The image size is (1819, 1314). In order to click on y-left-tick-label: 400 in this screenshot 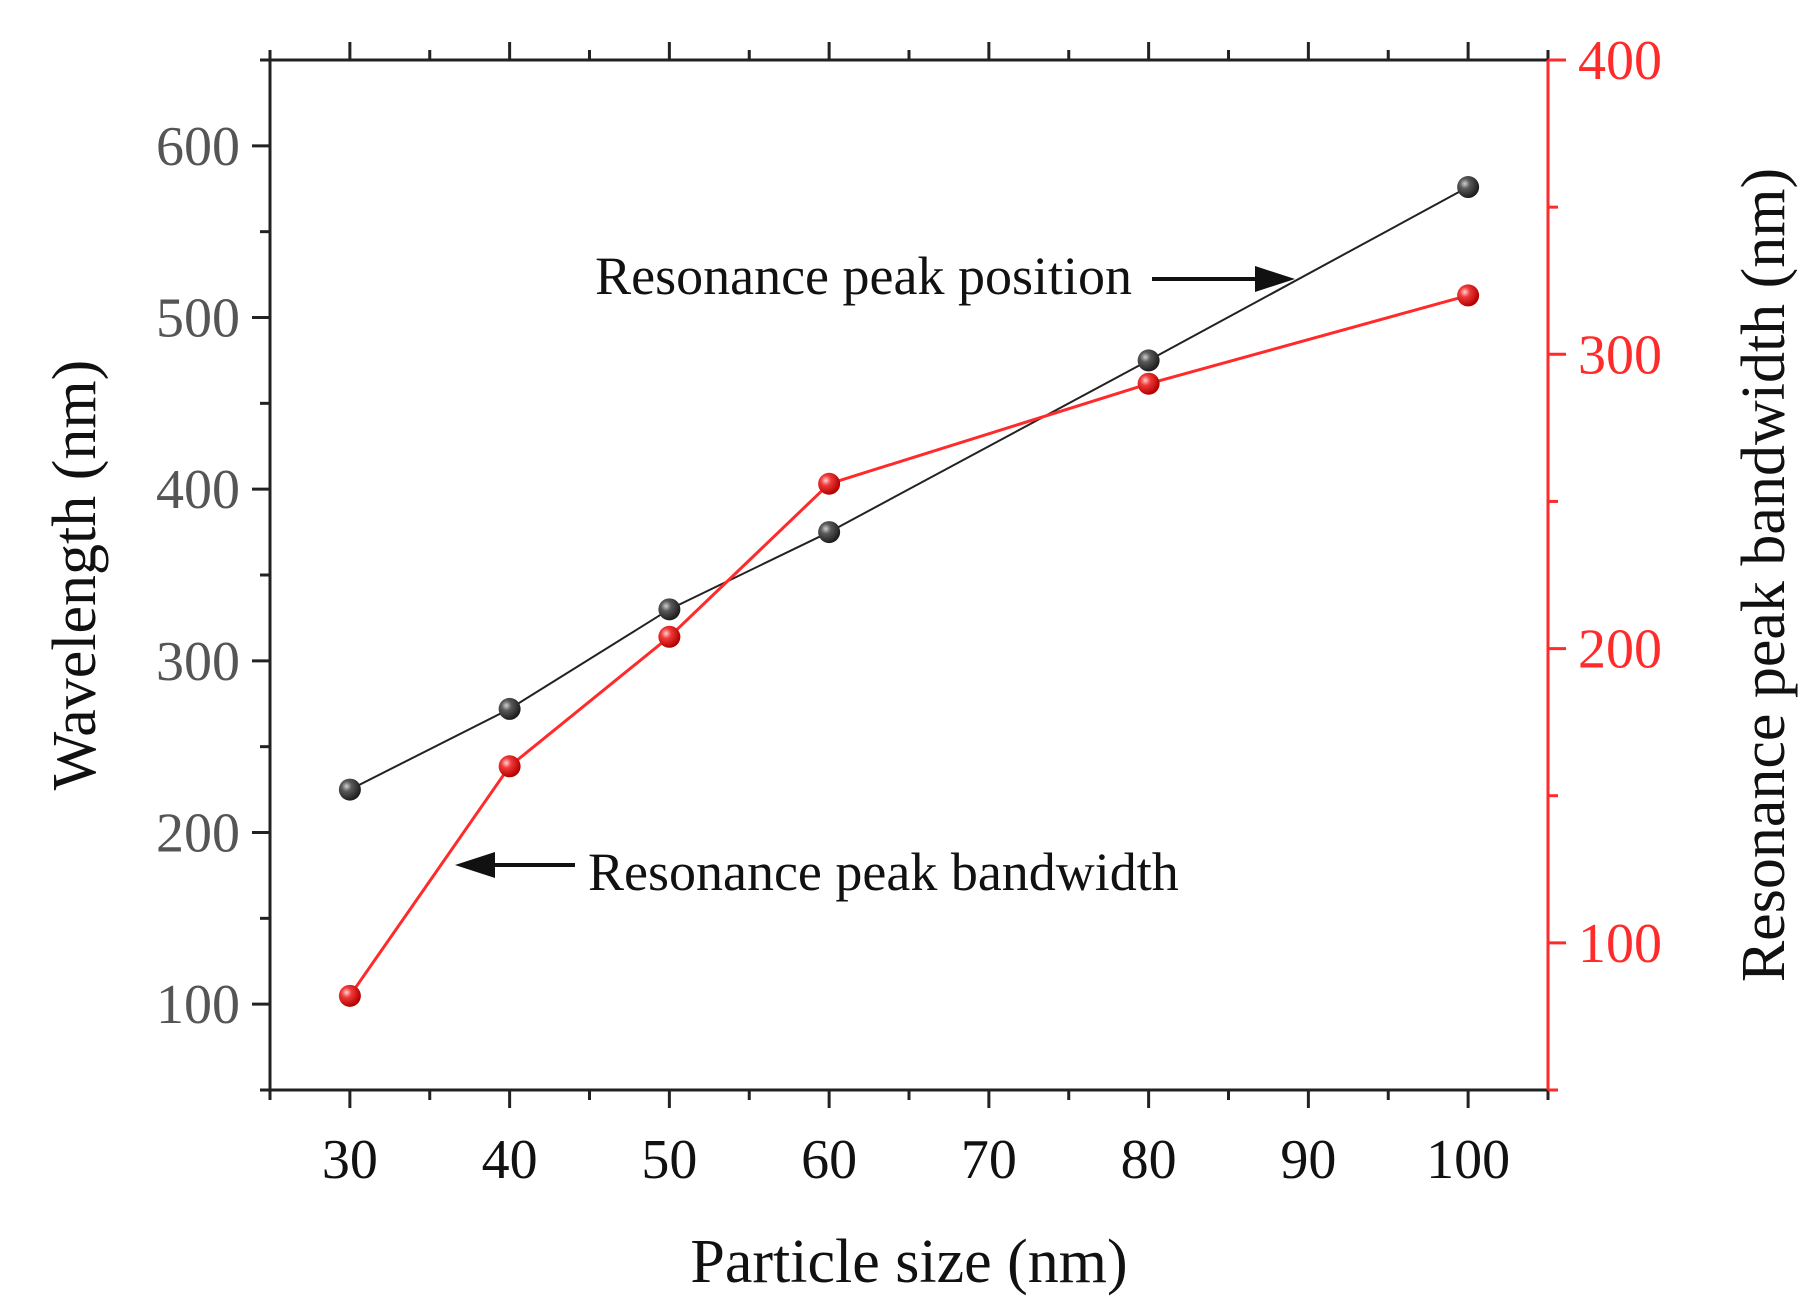, I will do `click(198, 490)`.